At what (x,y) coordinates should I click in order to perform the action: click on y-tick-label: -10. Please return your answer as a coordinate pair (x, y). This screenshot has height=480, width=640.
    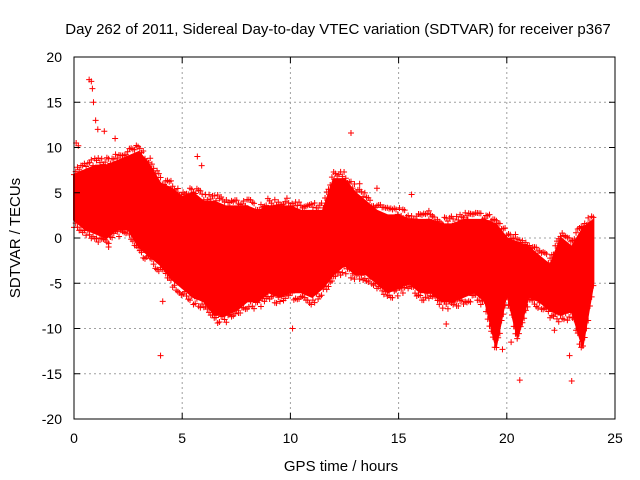
    Looking at the image, I should click on (52, 329).